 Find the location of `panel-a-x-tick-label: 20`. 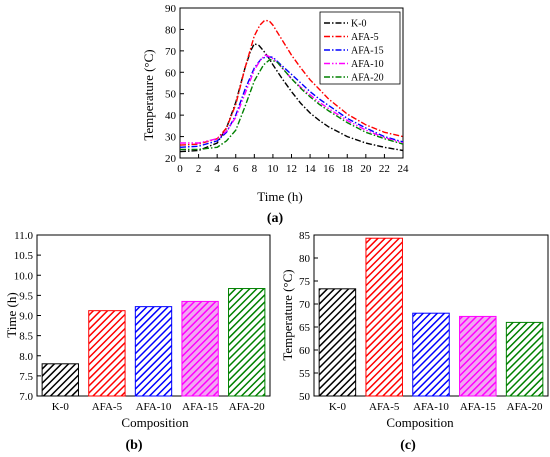

panel-a-x-tick-label: 20 is located at coordinates (366, 169).